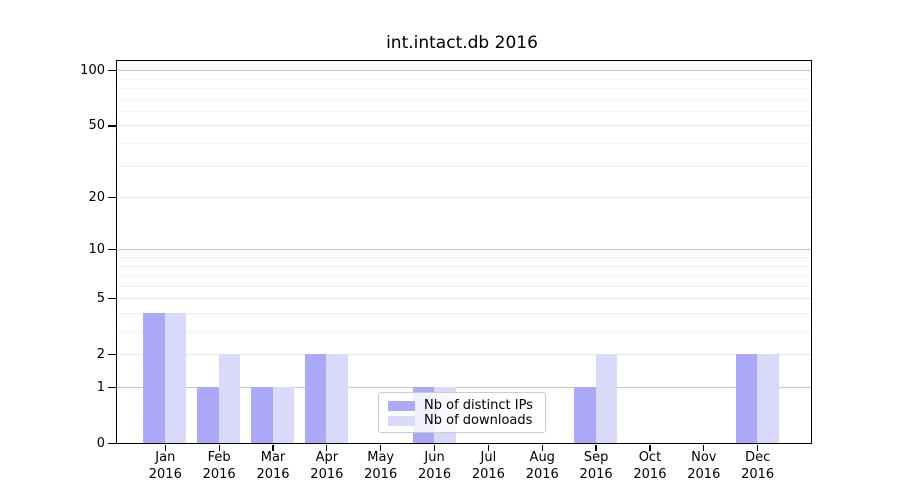 The width and height of the screenshot is (900, 500). What do you see at coordinates (315, 398) in the screenshot?
I see `bar-nb-of-distinct-ips-apr-2016` at bounding box center [315, 398].